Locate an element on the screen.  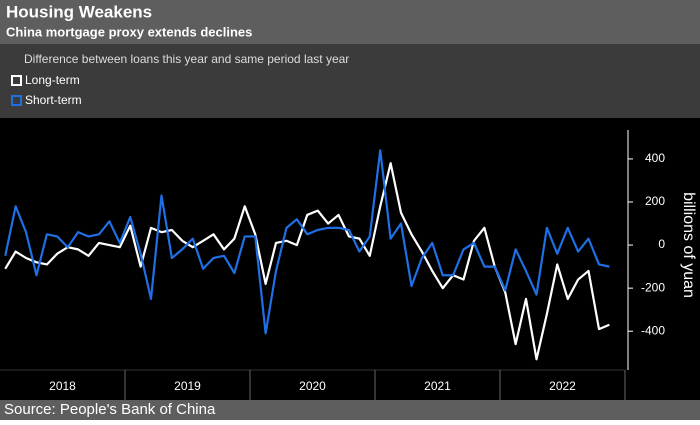
legend-label: Long-term is located at coordinates (52, 80).